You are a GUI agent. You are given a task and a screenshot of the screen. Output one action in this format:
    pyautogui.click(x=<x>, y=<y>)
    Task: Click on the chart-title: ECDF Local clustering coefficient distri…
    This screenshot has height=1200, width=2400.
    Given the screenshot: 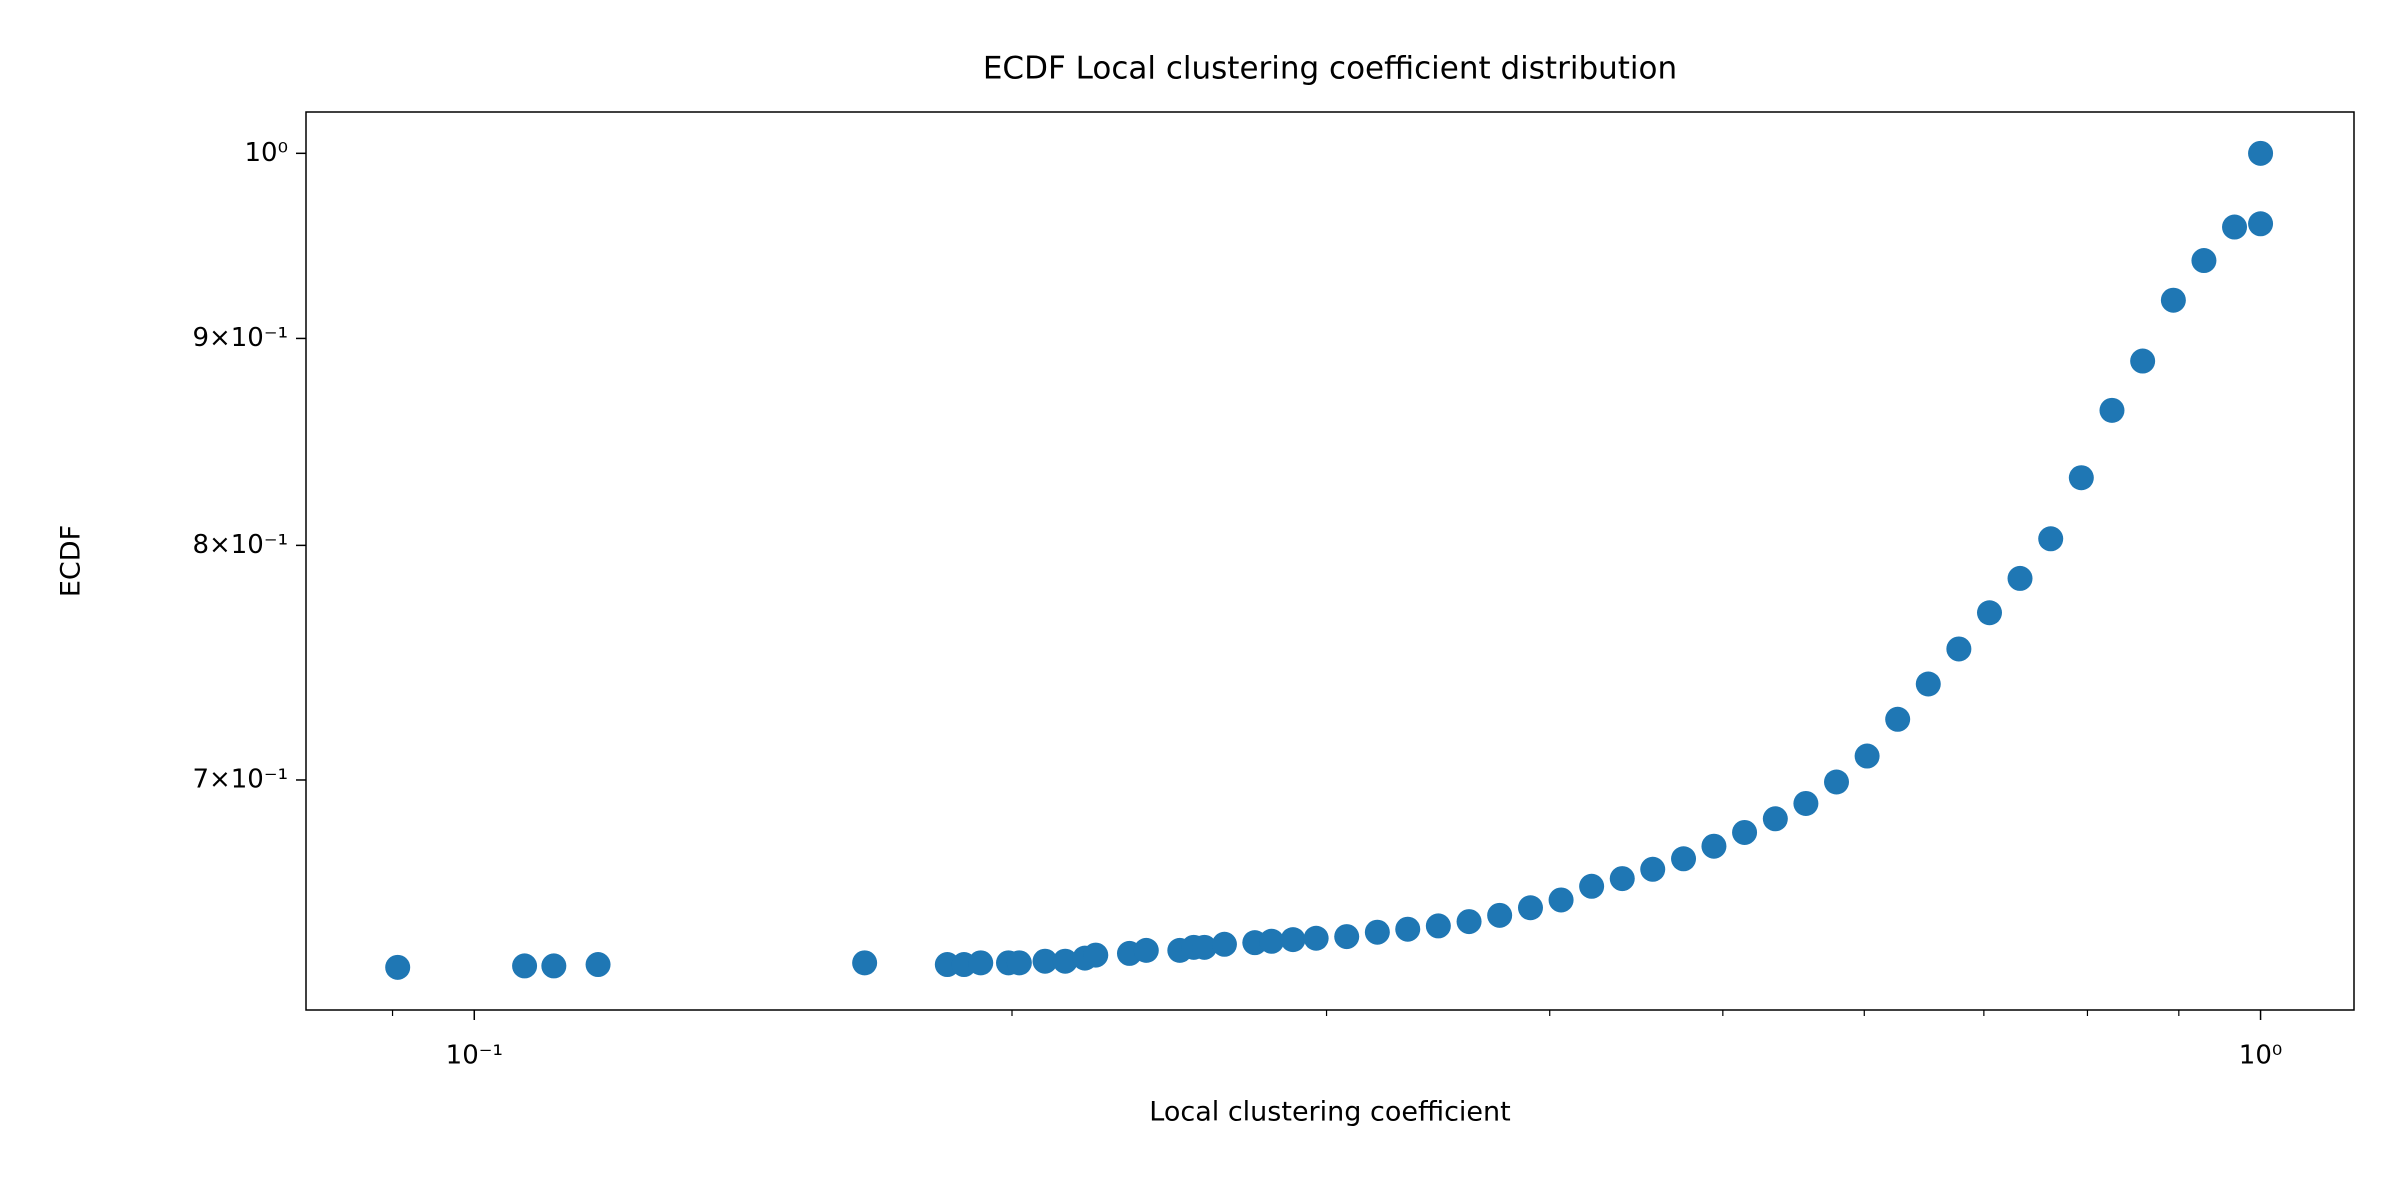 What is the action you would take?
    pyautogui.click(x=1330, y=69)
    